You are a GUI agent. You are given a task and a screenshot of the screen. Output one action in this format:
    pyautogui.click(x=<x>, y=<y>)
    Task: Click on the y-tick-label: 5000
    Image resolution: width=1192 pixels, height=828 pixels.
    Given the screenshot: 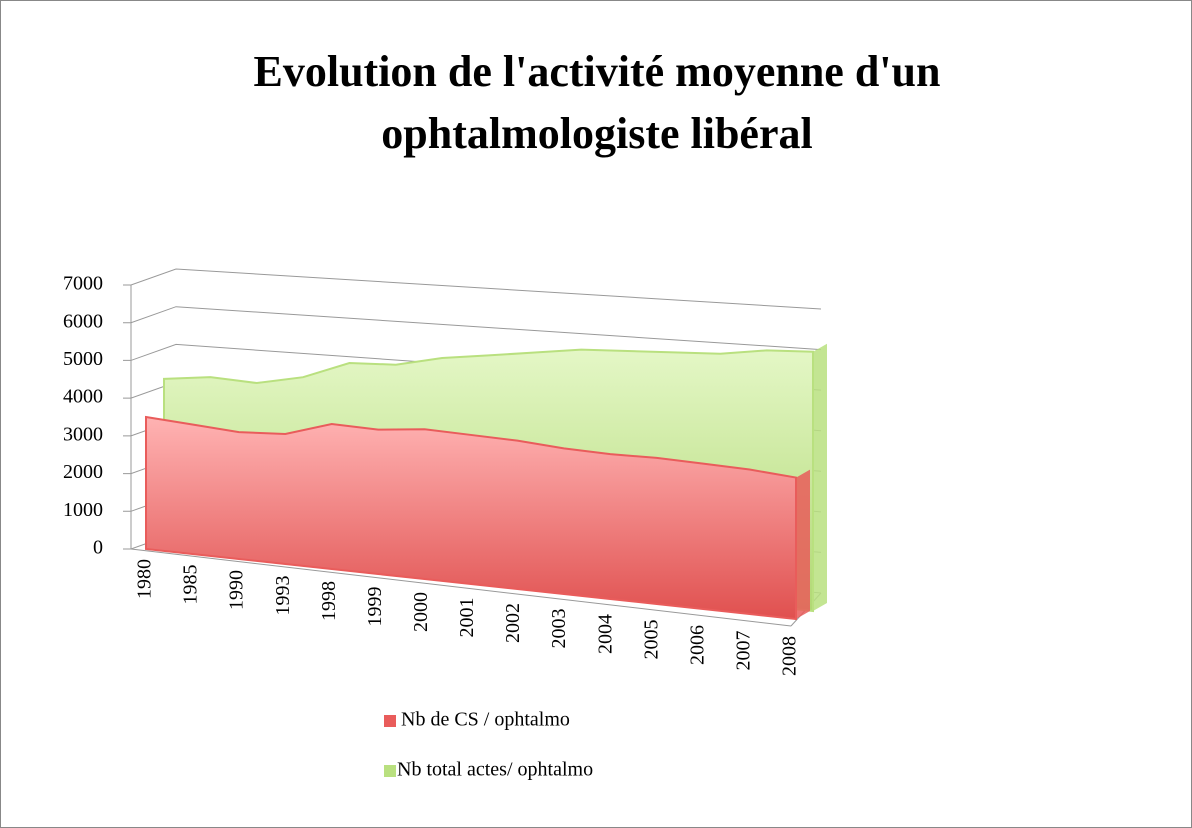 What is the action you would take?
    pyautogui.click(x=83, y=359)
    